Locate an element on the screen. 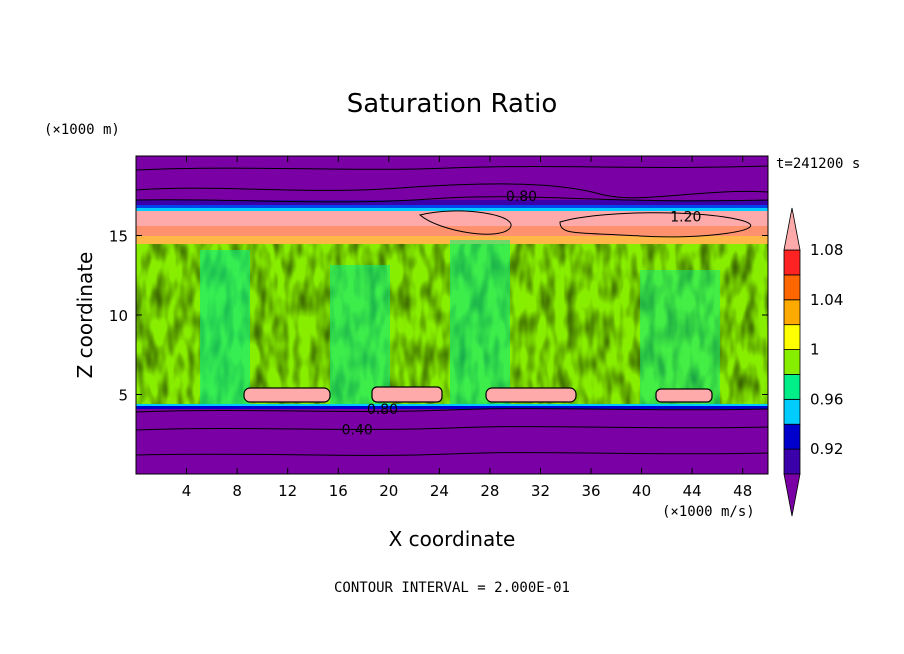 This screenshot has height=654, width=904. colorbar-label: 1 is located at coordinates (815, 350).